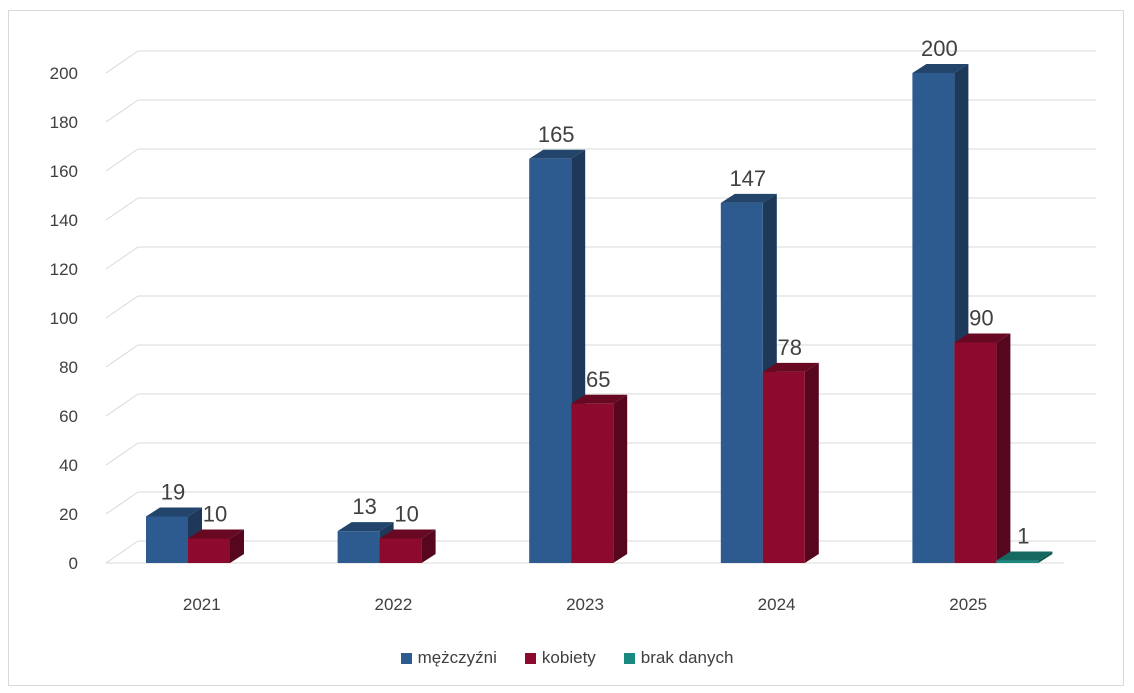 Image resolution: width=1134 pixels, height=693 pixels. Describe the element at coordinates (687, 657) in the screenshot. I see `legend-label: brak danych` at that location.